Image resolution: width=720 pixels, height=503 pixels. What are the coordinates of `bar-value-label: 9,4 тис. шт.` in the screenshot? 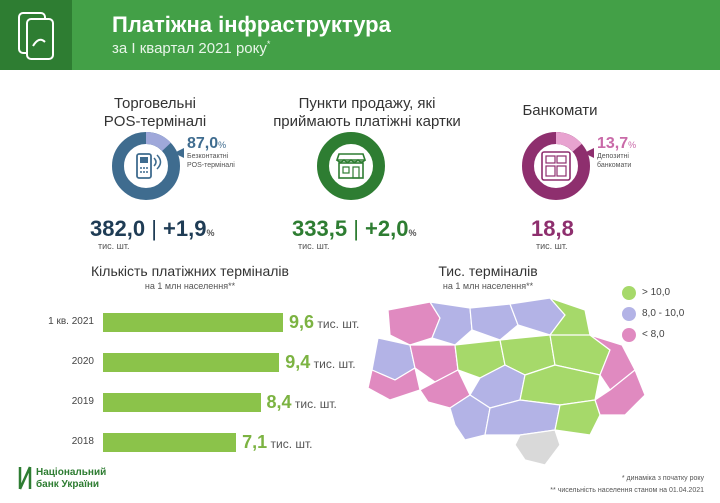 It's located at (320, 362).